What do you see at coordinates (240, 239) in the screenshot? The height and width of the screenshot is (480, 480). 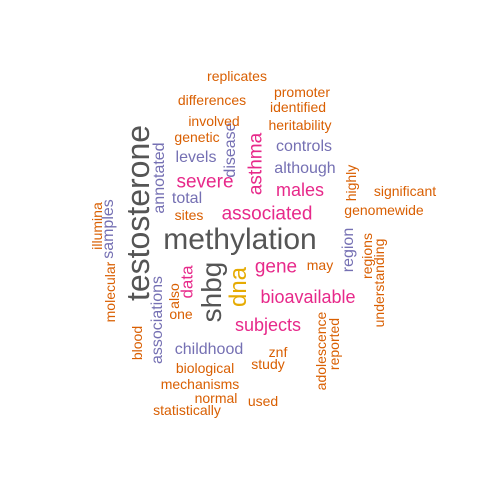 I see `word-methylation: methylation` at bounding box center [240, 239].